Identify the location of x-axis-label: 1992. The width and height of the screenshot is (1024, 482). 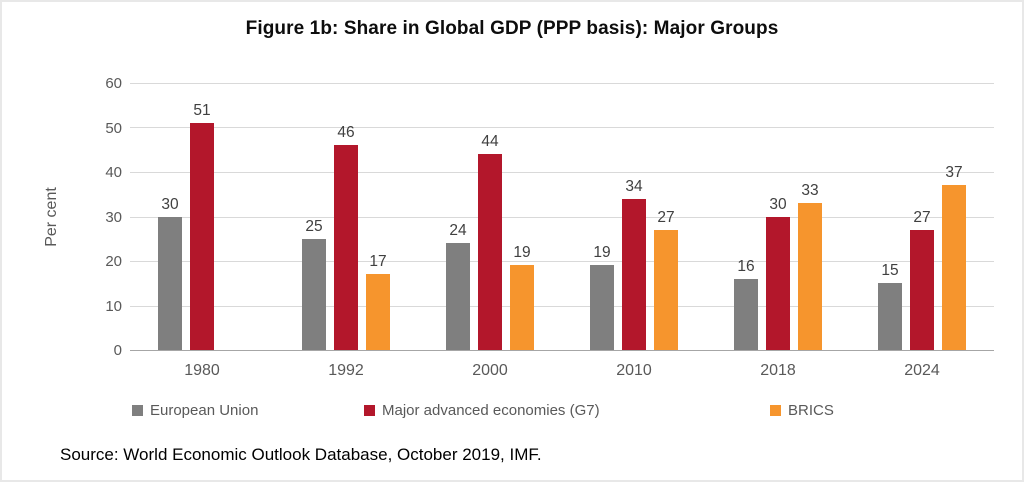
(346, 370).